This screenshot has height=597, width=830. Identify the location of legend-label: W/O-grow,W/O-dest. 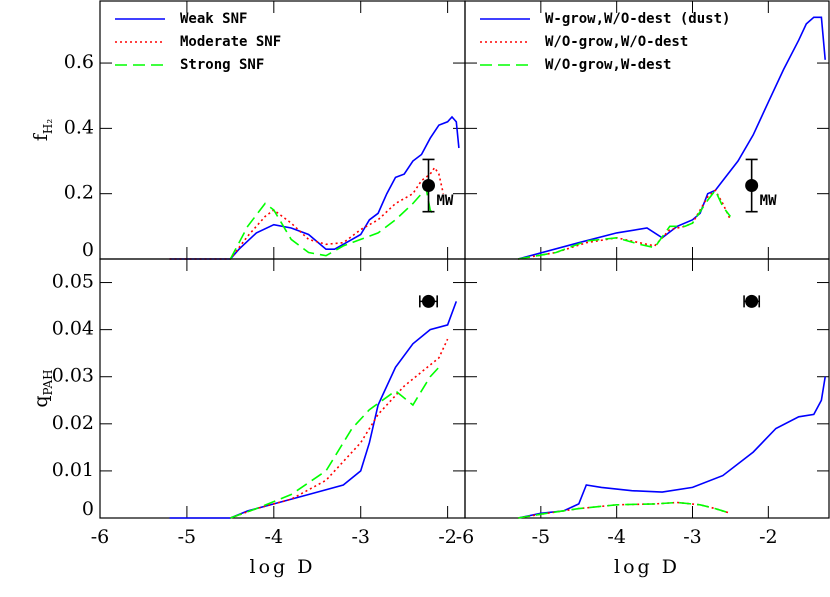
(616, 42).